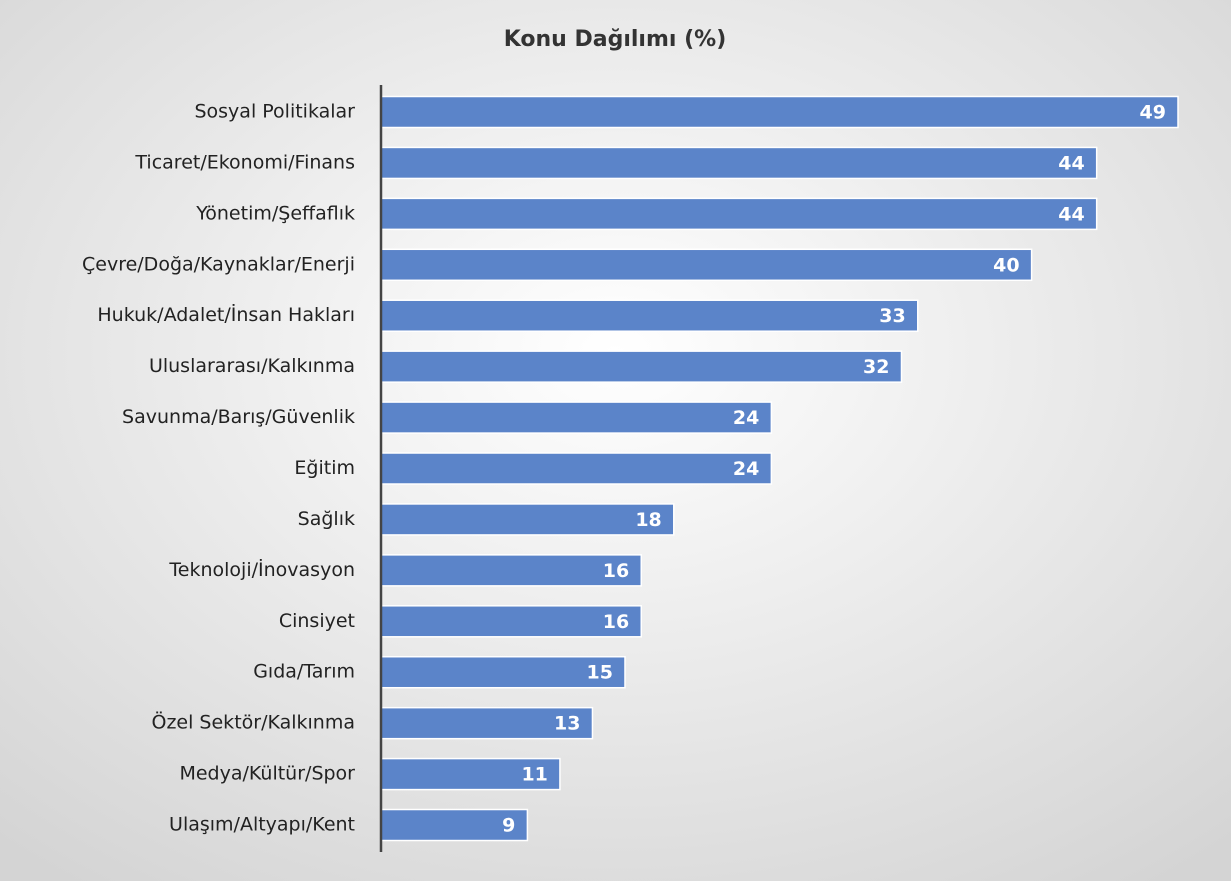 The image size is (1231, 881). I want to click on value-label: 13, so click(567, 724).